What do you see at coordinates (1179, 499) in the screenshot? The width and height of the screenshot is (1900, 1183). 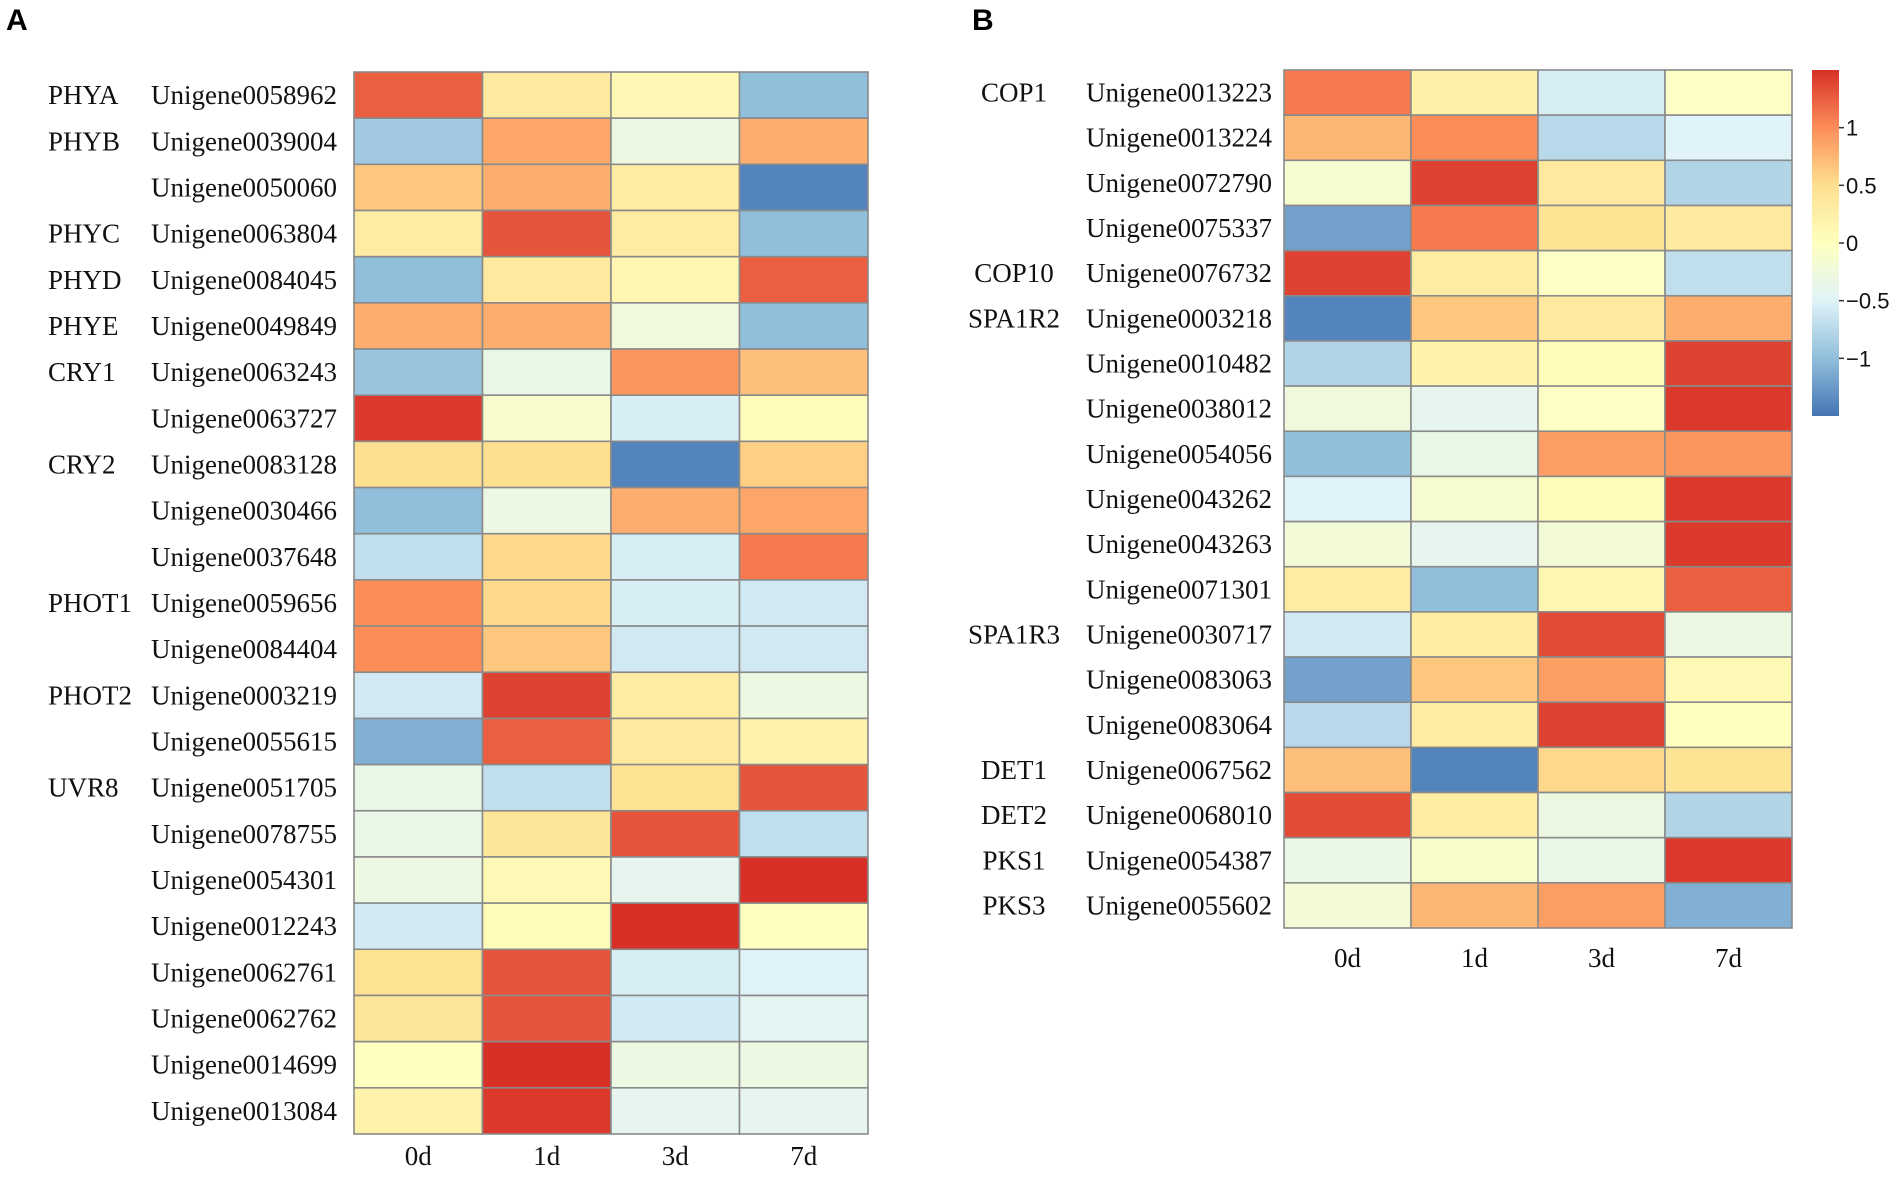 I see `gene-label: Unigene0043262` at bounding box center [1179, 499].